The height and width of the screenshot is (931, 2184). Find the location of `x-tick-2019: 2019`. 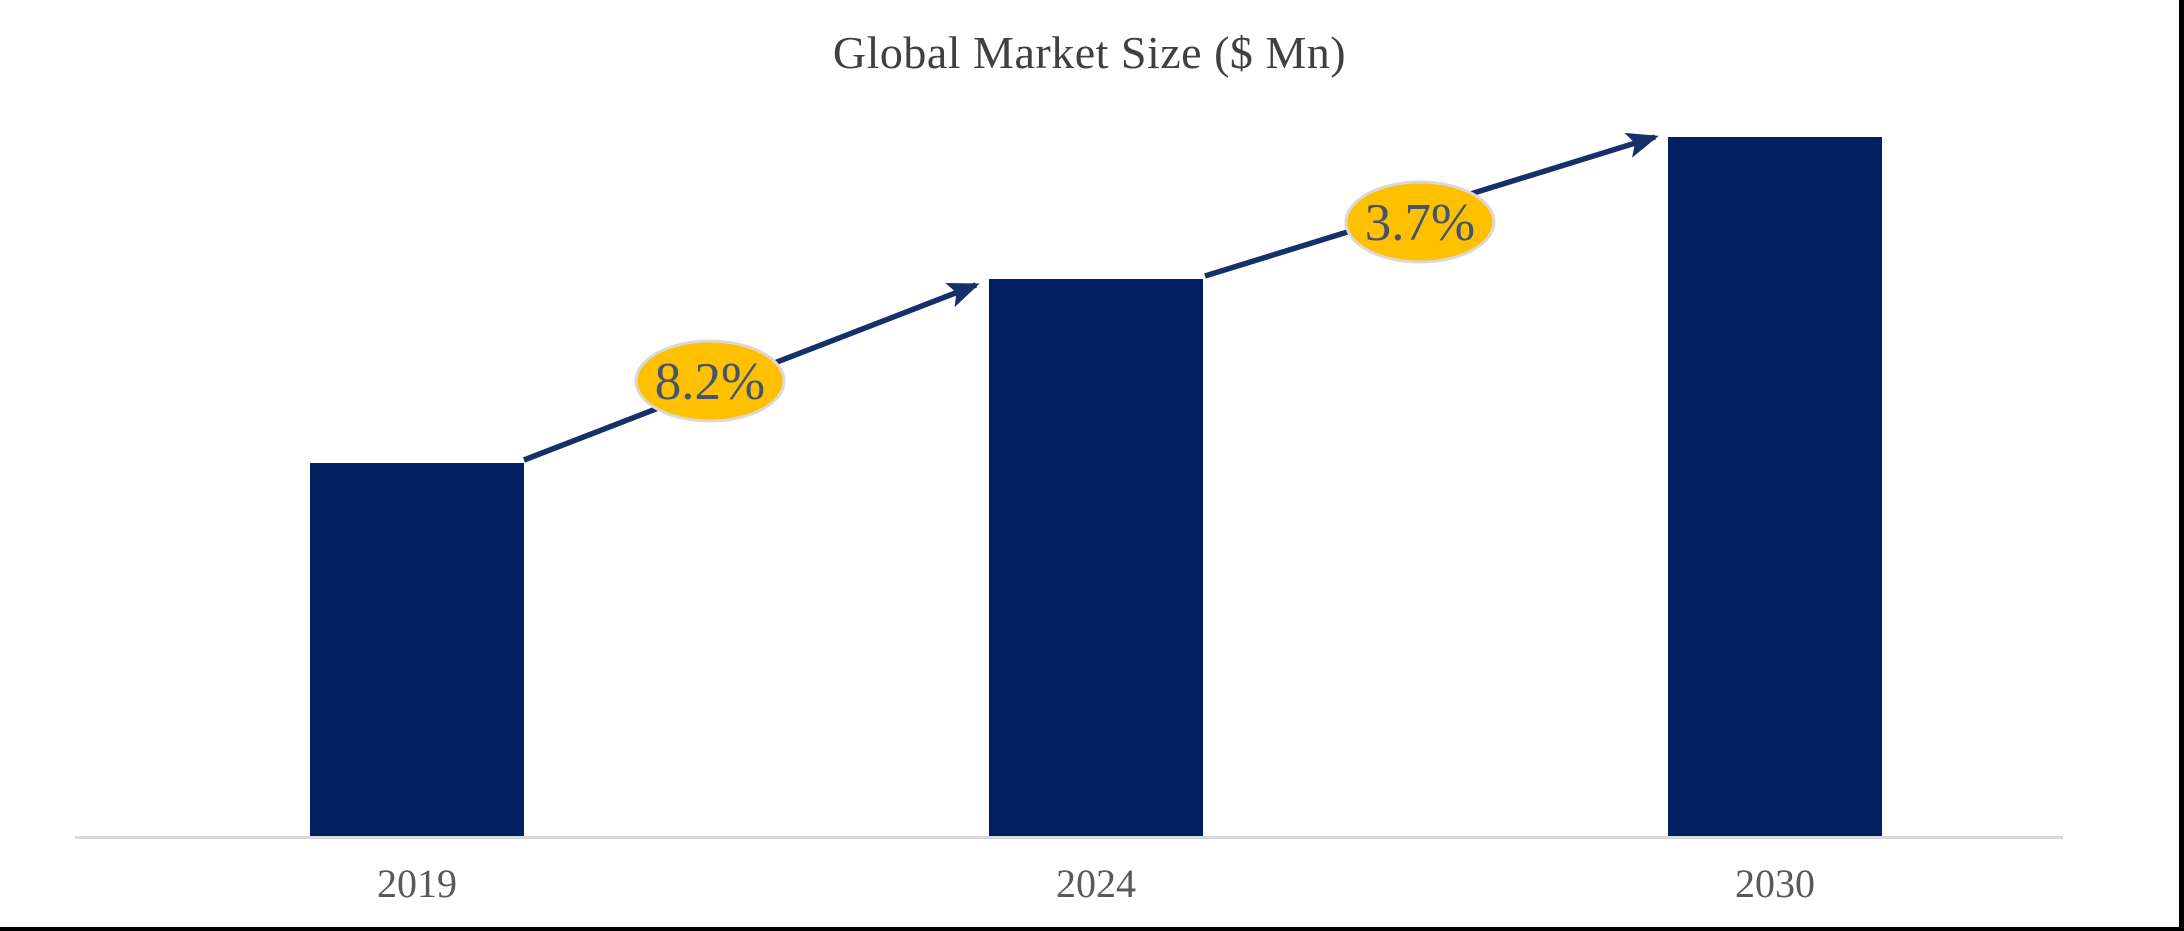

x-tick-2019: 2019 is located at coordinates (417, 883).